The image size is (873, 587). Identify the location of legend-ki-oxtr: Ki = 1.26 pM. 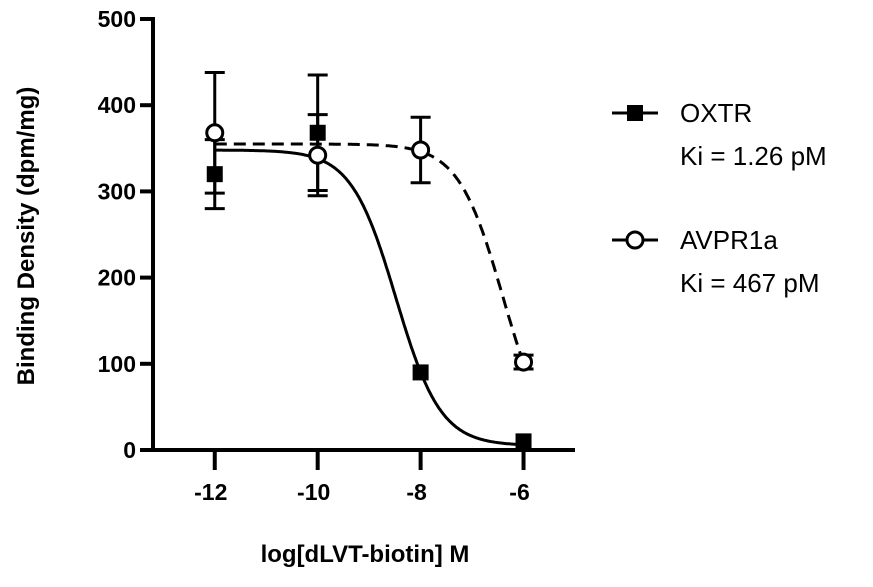
(753, 156).